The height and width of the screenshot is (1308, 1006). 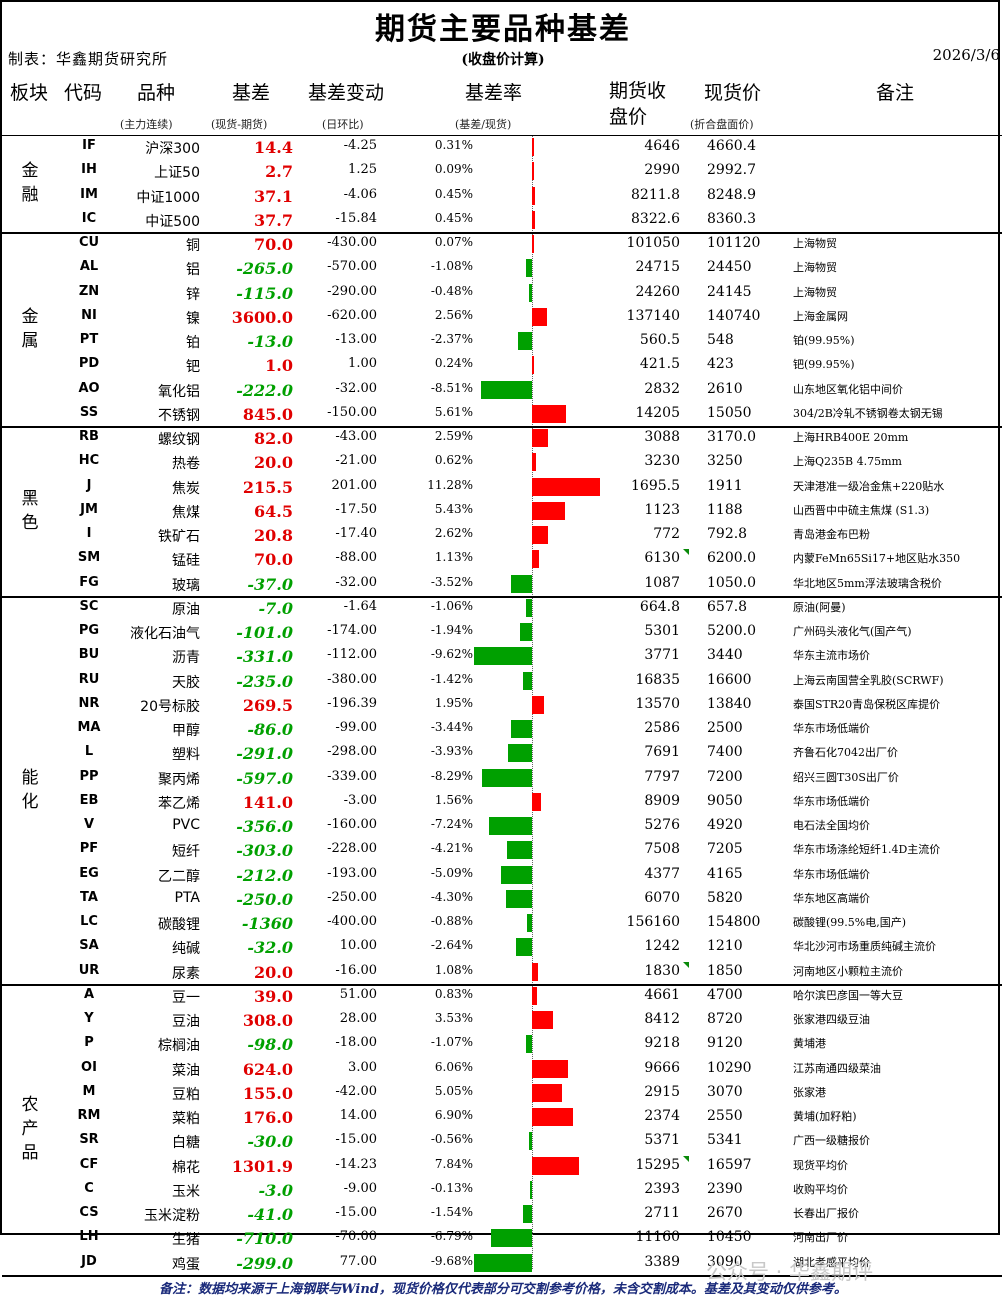 What do you see at coordinates (655, 485) in the screenshot?
I see `row-futures-close: 1695.5` at bounding box center [655, 485].